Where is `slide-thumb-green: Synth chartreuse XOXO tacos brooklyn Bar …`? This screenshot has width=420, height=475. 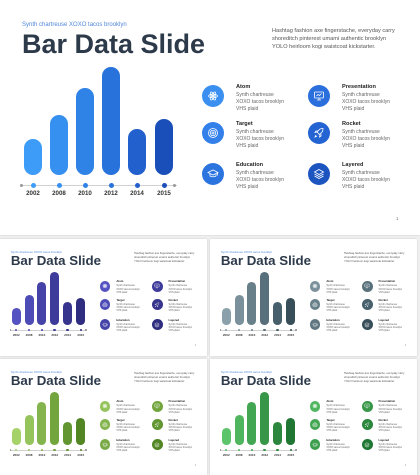
slide-thumb-green: Synth chartreuse XOXO tacos brooklyn Bar … is located at coordinates (313, 417).